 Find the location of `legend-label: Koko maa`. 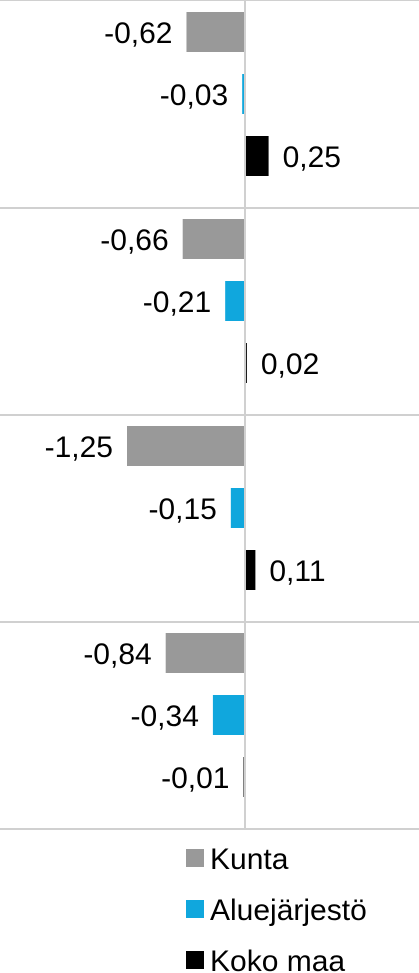

legend-label: Koko maa is located at coordinates (277, 959).